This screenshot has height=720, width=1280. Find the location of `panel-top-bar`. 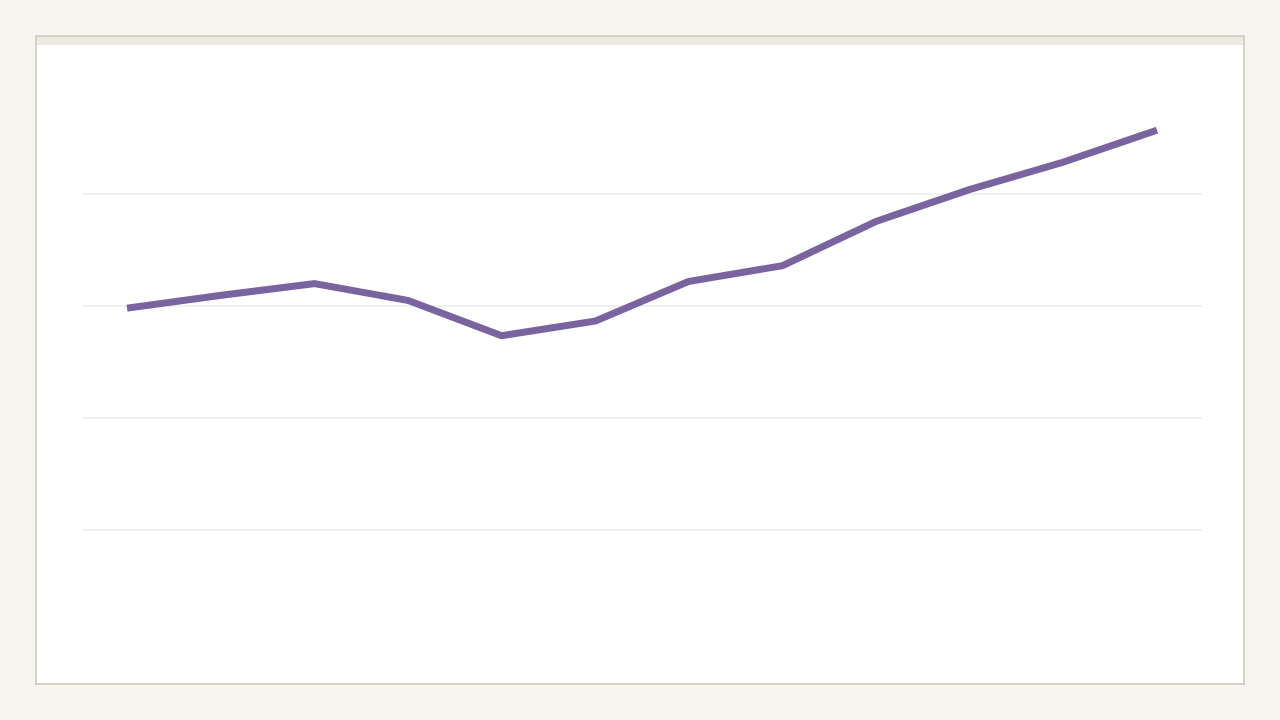

panel-top-bar is located at coordinates (640, 41).